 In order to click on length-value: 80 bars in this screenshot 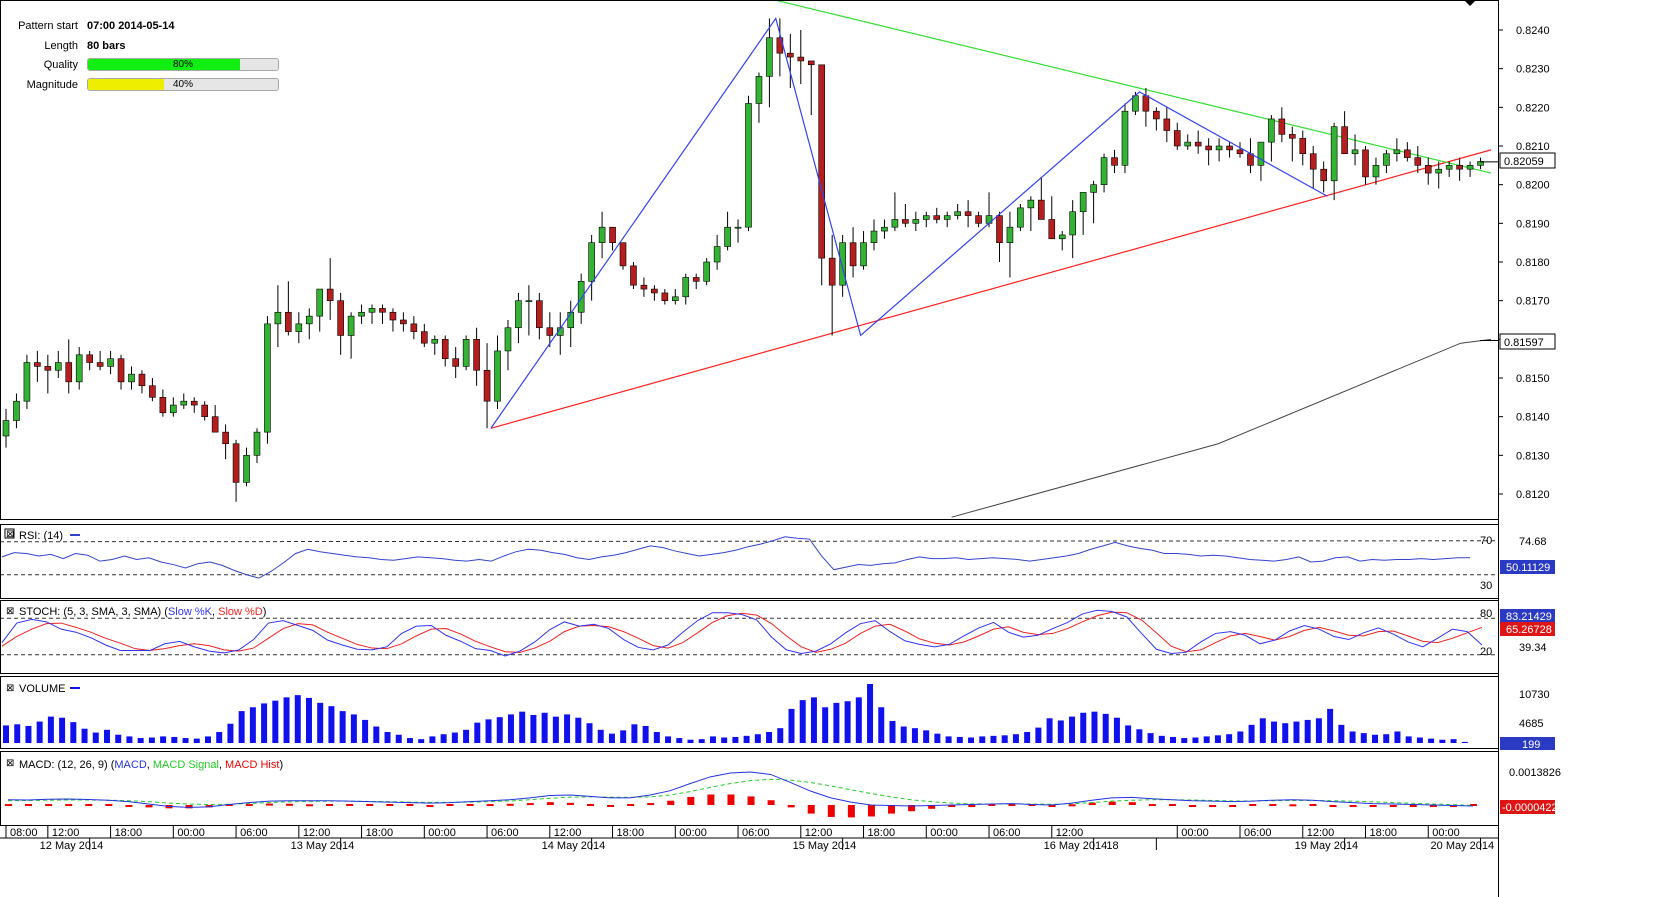, I will do `click(106, 46)`.